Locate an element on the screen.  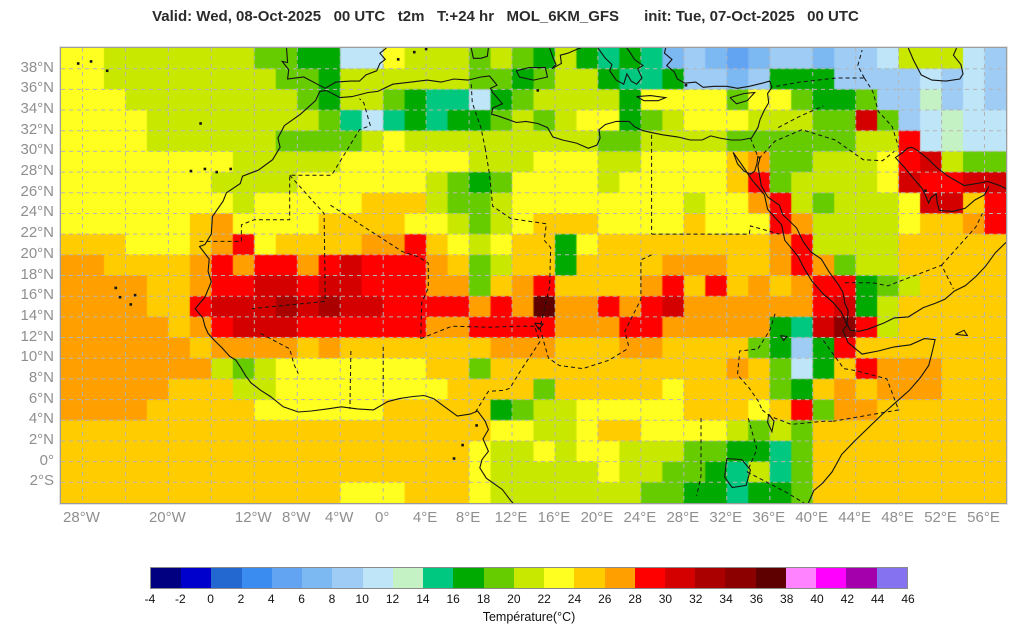
lon-tick-label: 36°E is located at coordinates (769, 517).